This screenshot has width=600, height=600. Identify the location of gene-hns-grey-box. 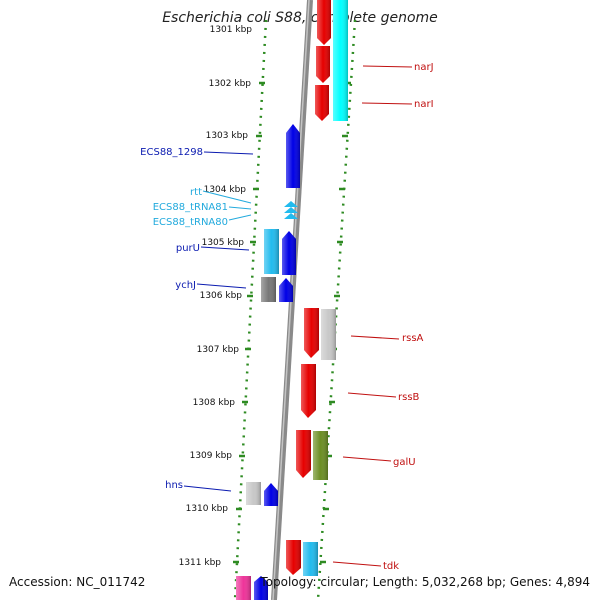
(253, 493).